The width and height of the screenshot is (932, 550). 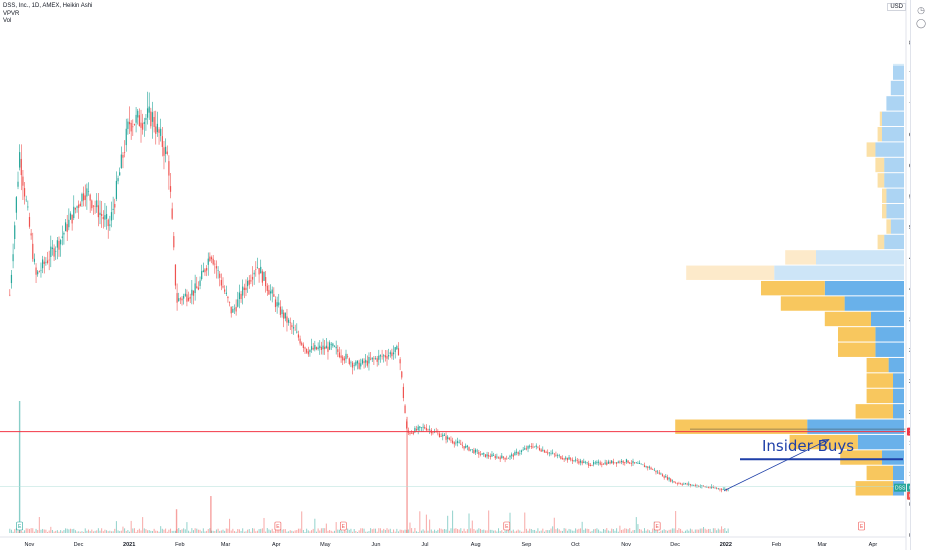 What do you see at coordinates (896, 7) in the screenshot?
I see `currency-label: USD` at bounding box center [896, 7].